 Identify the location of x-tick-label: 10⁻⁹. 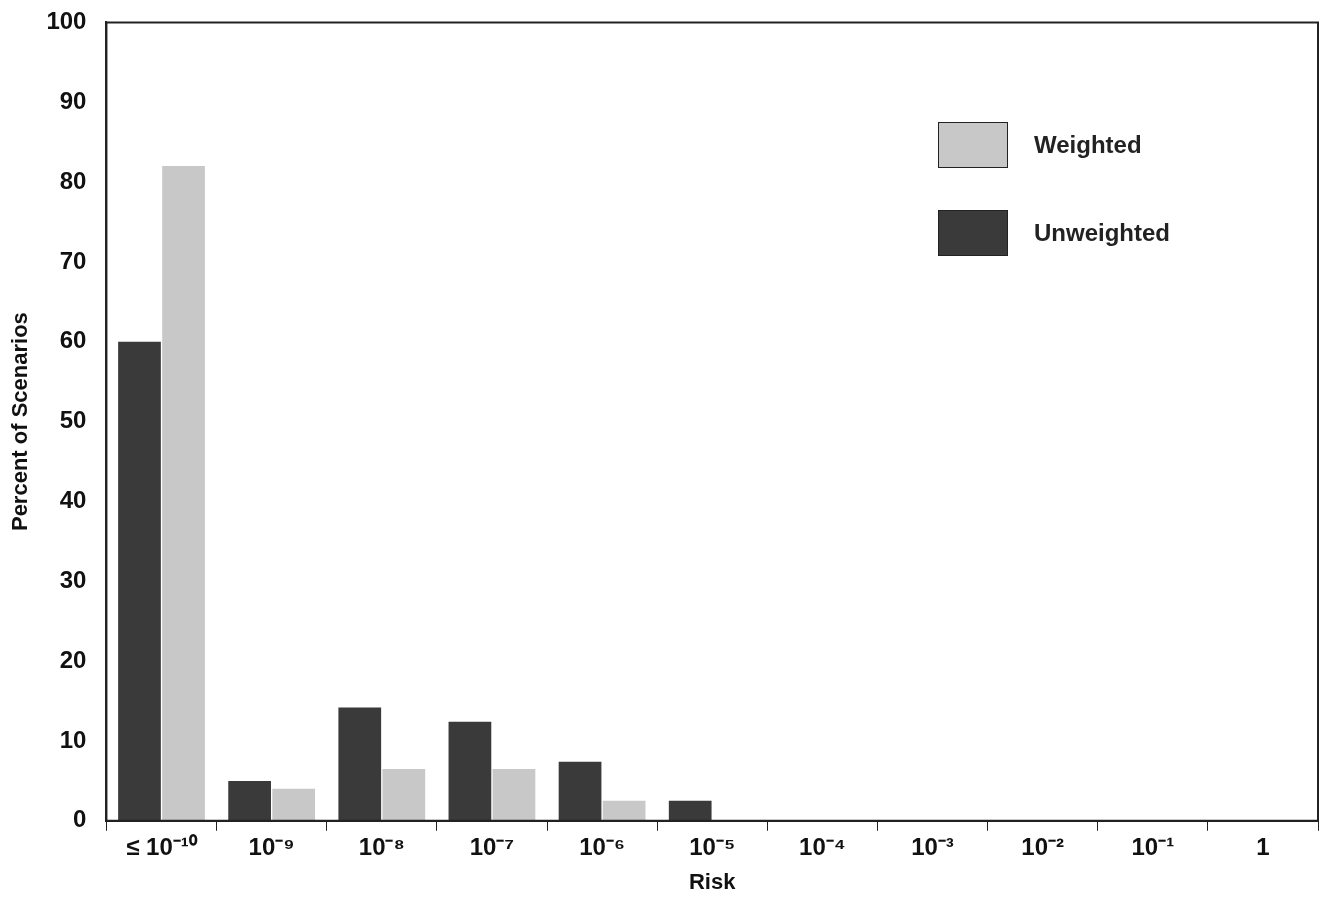
(271, 846).